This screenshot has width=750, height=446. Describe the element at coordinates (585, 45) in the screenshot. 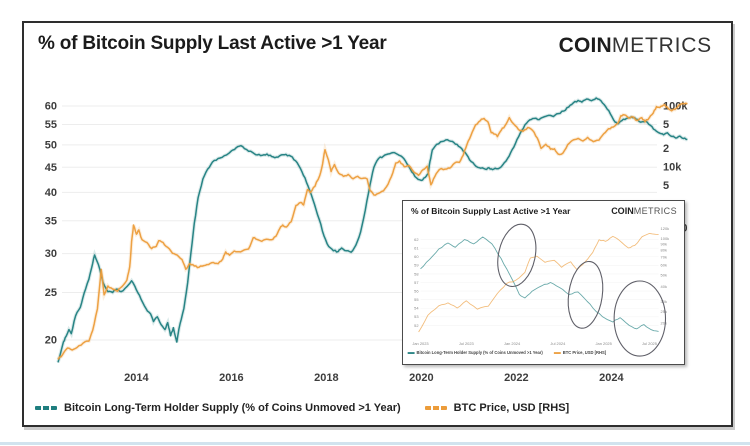

I see `logo-coin: COIN` at that location.